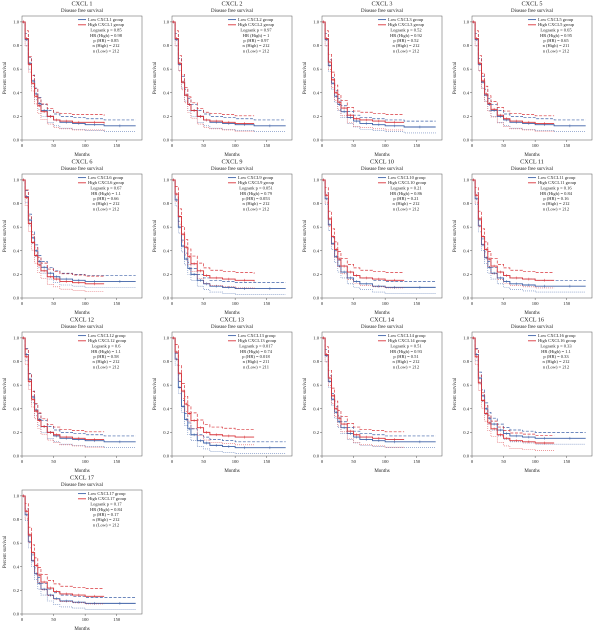  Describe the element at coordinates (166, 116) in the screenshot. I see `y-tick-label: 0.2` at that location.